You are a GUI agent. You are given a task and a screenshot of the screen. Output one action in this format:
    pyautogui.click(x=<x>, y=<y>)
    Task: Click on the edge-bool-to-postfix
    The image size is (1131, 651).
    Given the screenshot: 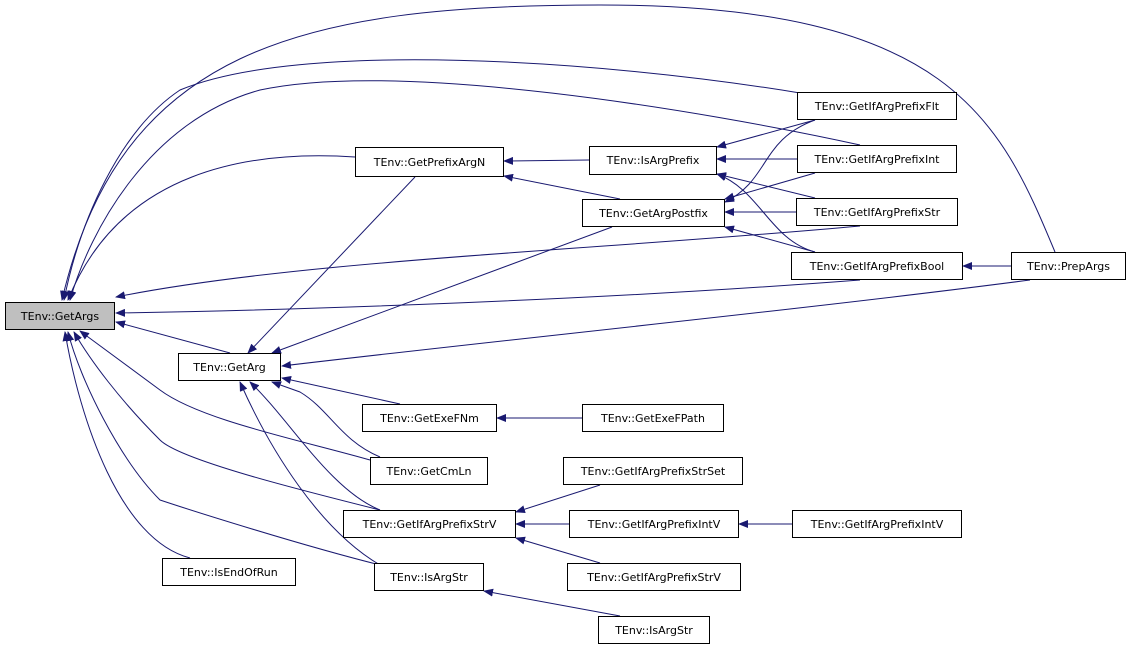 What is the action you would take?
    pyautogui.click(x=770, y=239)
    